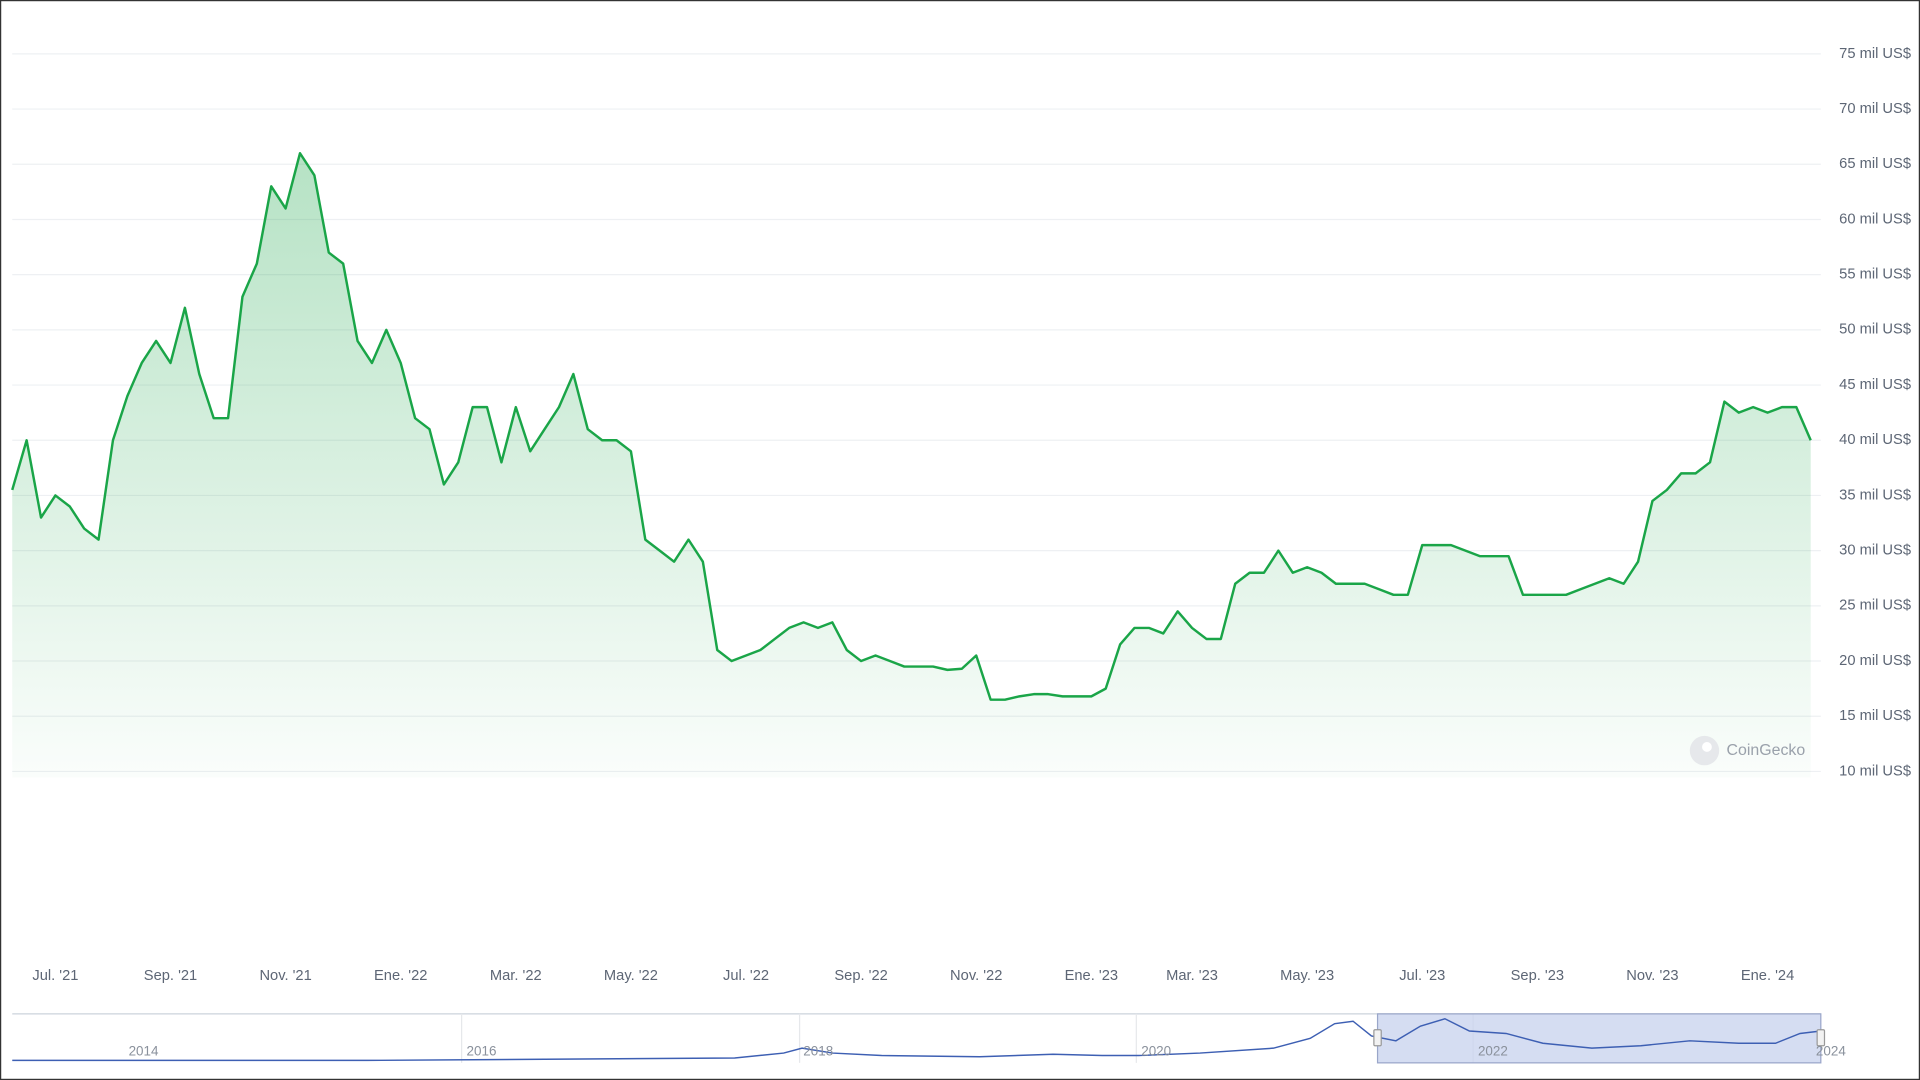 The image size is (1920, 1080). What do you see at coordinates (1307, 976) in the screenshot?
I see `x-tick-label: May. '23` at bounding box center [1307, 976].